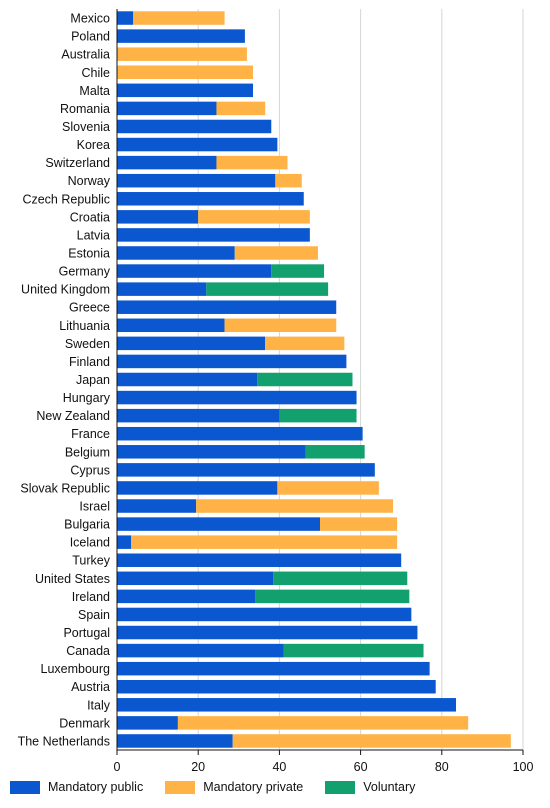  What do you see at coordinates (66, 199) in the screenshot?
I see `category-label: Czech Republic` at bounding box center [66, 199].